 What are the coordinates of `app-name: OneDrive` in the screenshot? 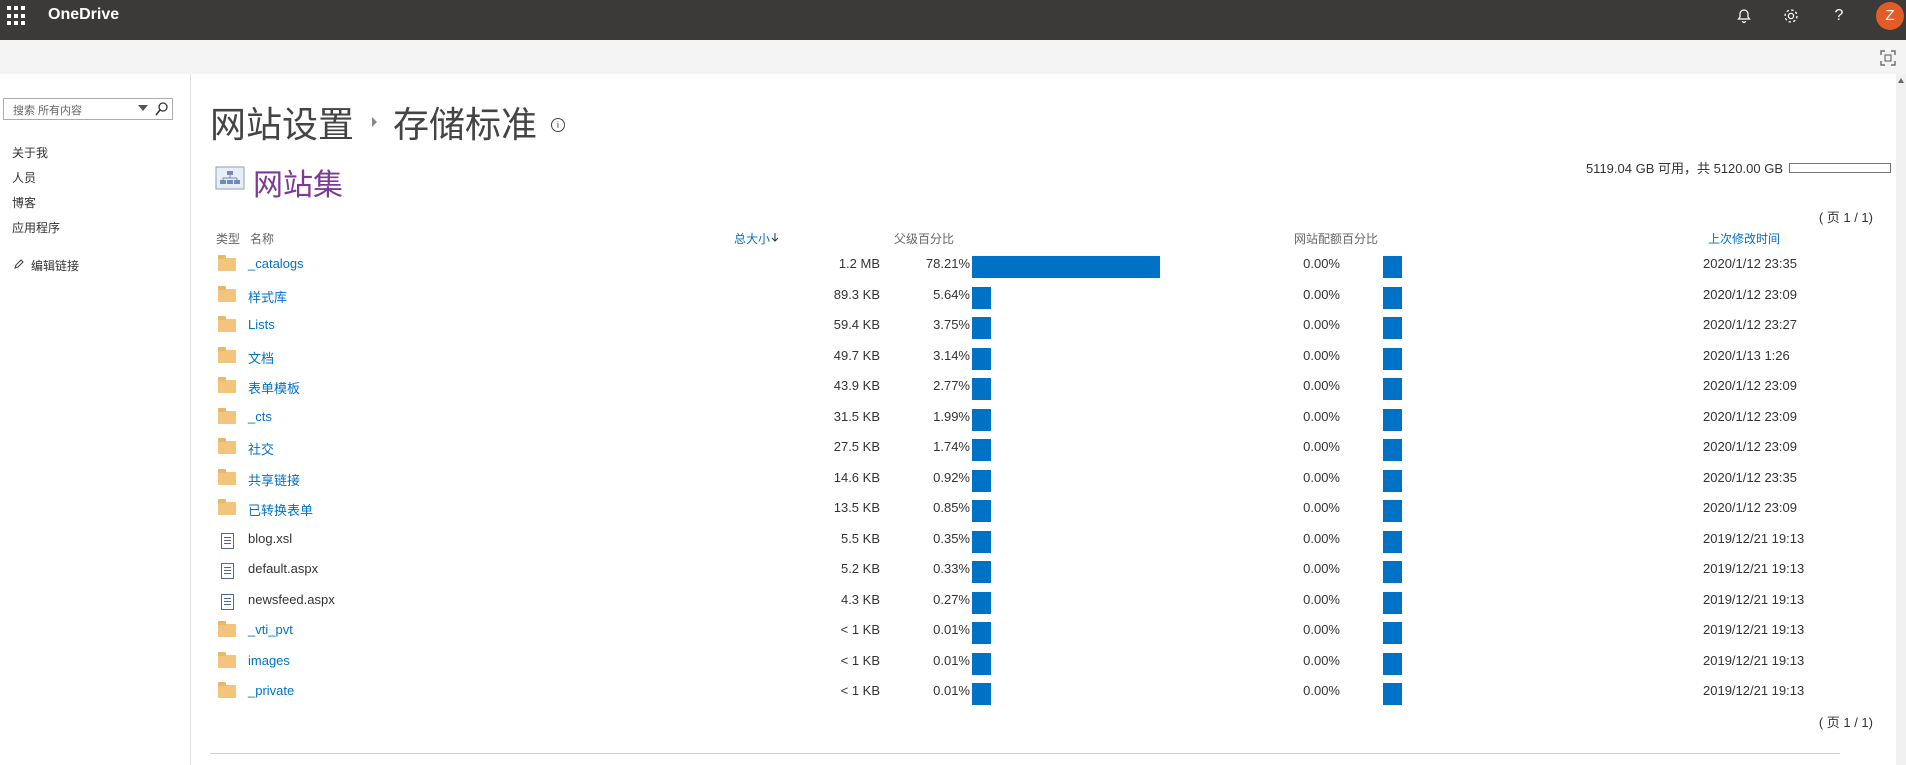 It's located at (84, 14).